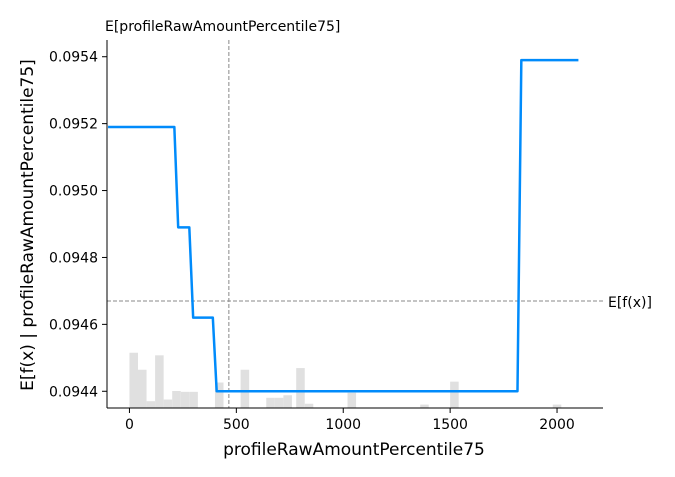 This screenshot has width=675, height=477. What do you see at coordinates (73, 325) in the screenshot?
I see `y-tick-label: 0.0946` at bounding box center [73, 325].